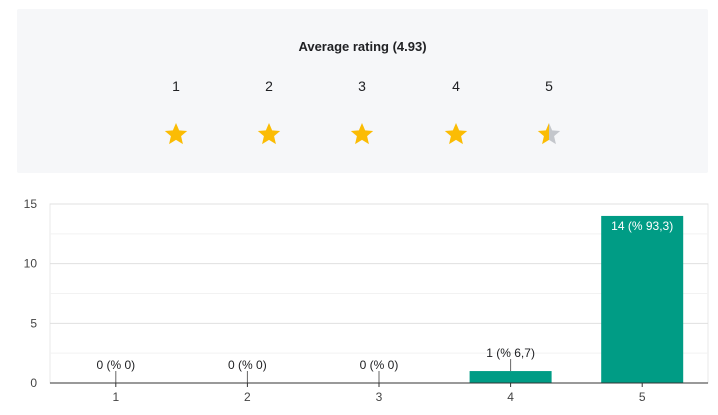  I want to click on x-tick-label-1: 1, so click(115, 397).